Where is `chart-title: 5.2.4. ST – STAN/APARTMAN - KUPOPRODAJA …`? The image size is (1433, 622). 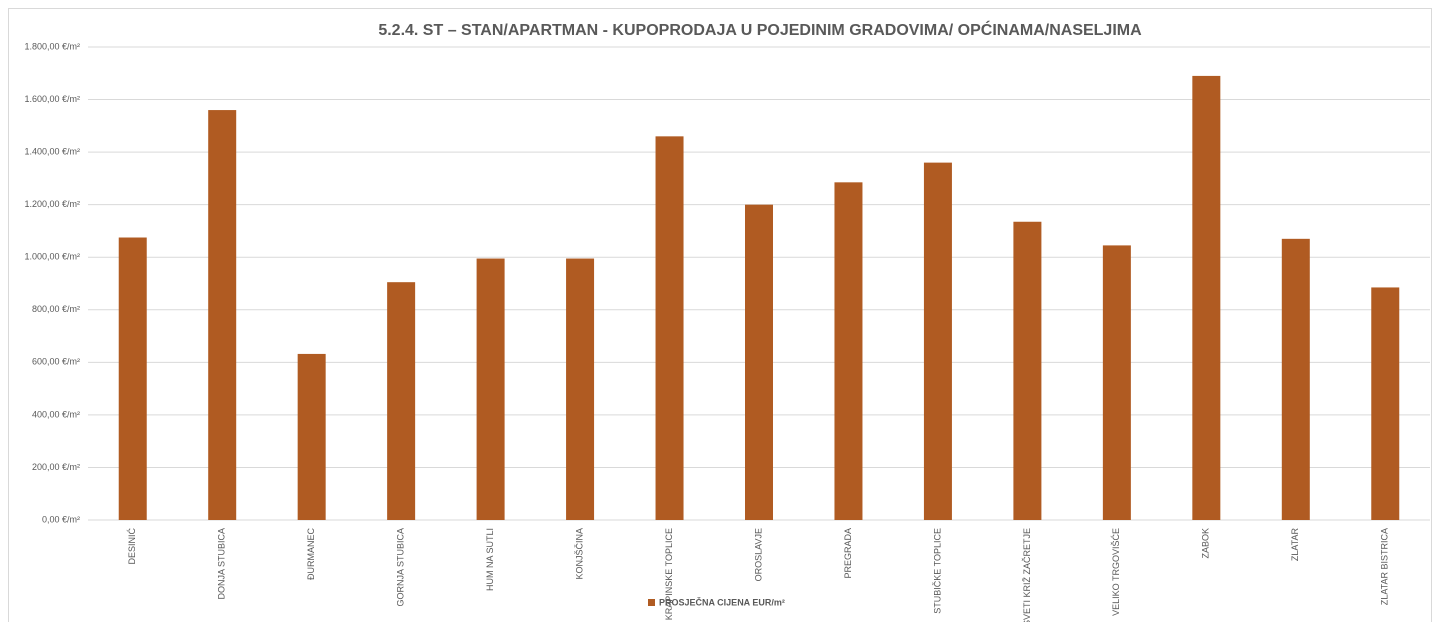
chart-title: 5.2.4. ST – STAN/APARTMAN - KUPOPRODAJA … is located at coordinates (760, 29).